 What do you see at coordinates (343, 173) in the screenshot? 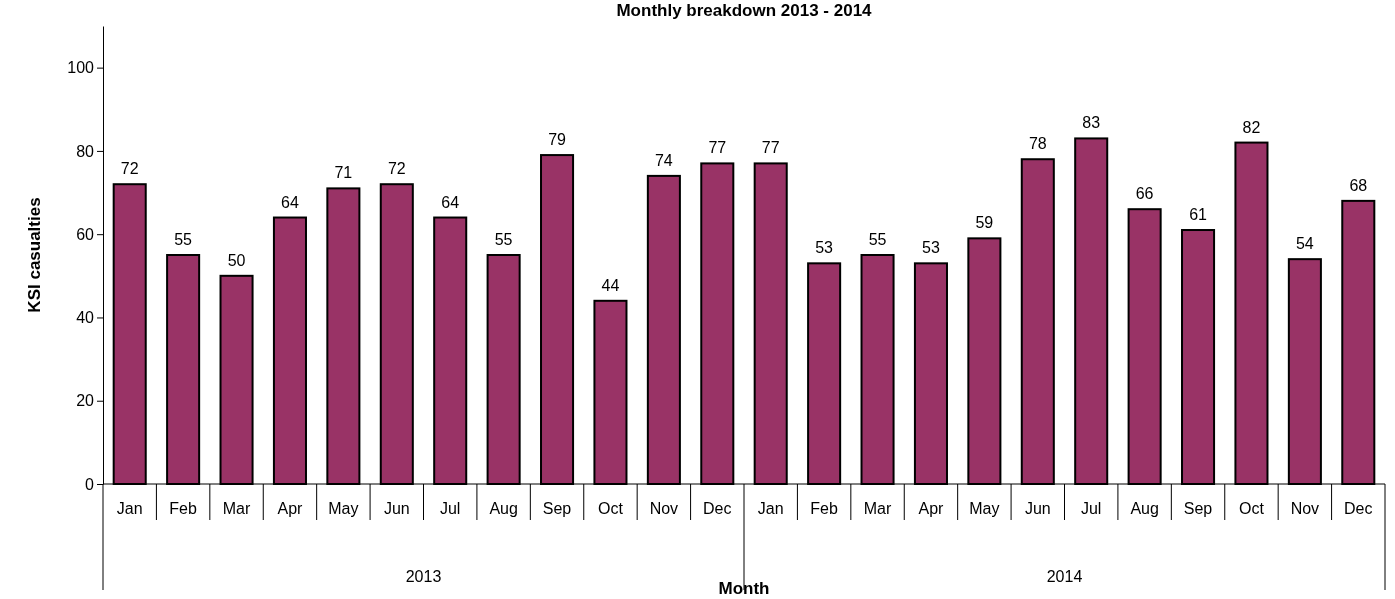
I see `data-label: 71` at bounding box center [343, 173].